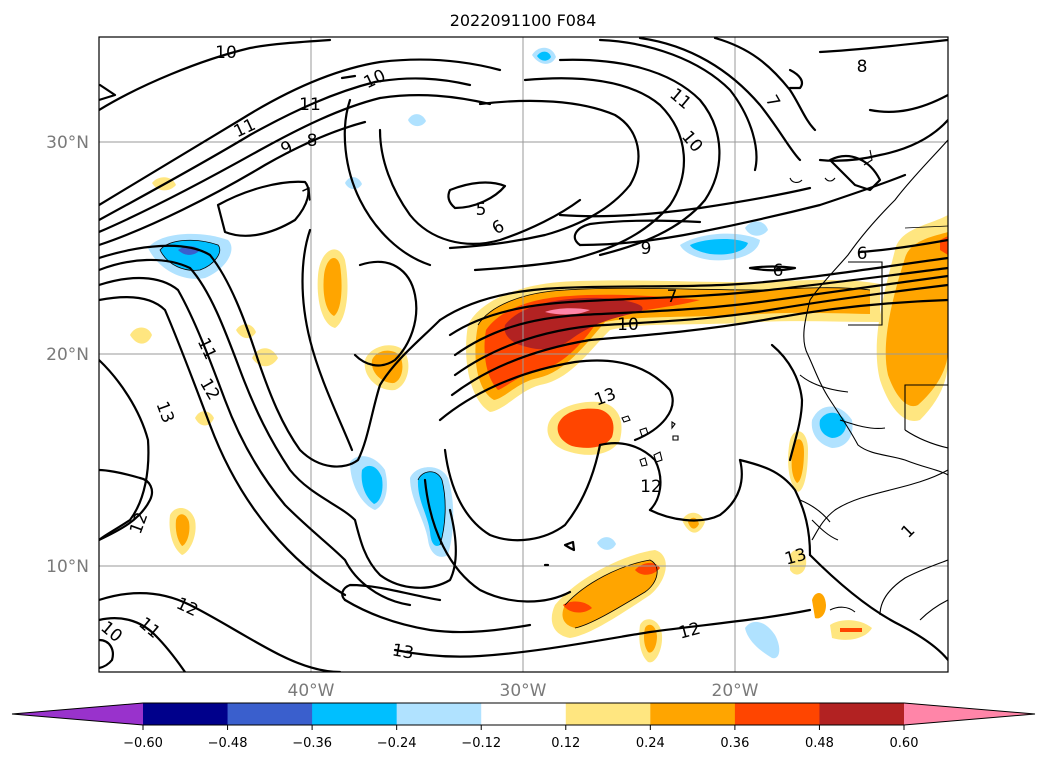 The image size is (1047, 765). I want to click on lon-label-30w: 30°W, so click(523, 691).